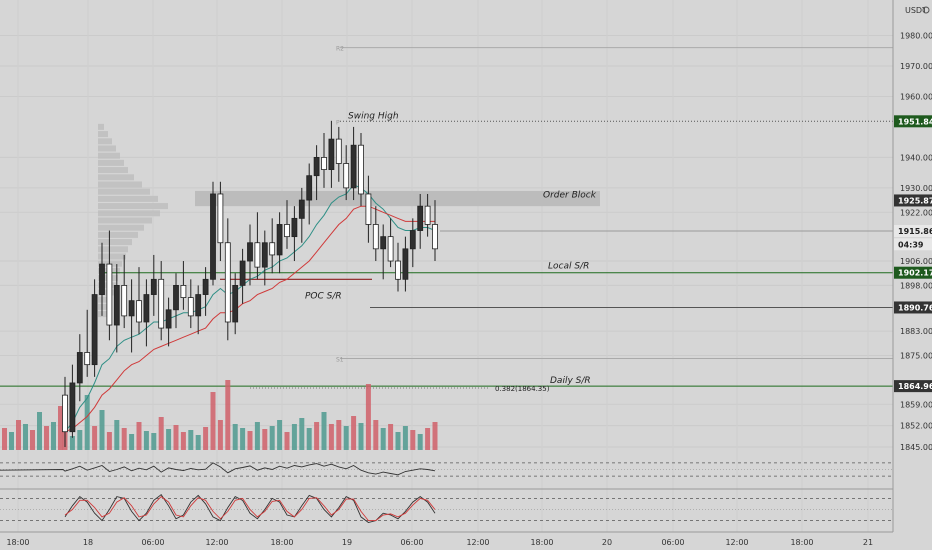  Describe the element at coordinates (373, 116) in the screenshot. I see `annotation-label: Swing High` at that location.